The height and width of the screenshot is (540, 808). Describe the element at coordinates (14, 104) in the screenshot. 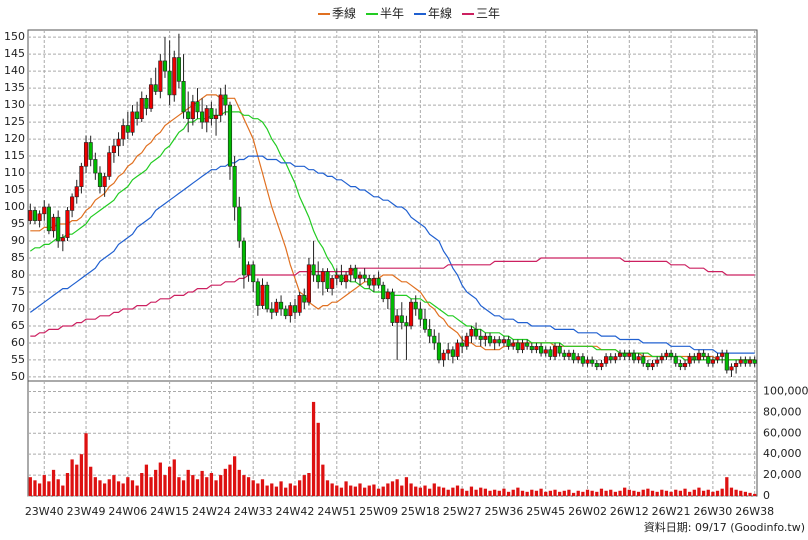

I see `y-tick-label: 130` at that location.